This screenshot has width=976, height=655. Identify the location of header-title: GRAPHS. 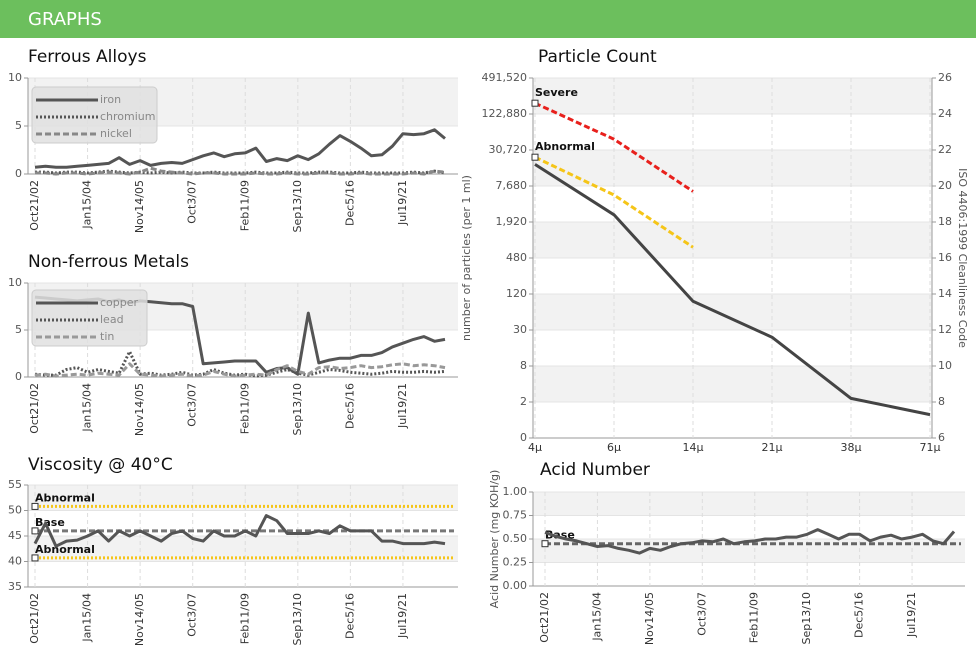
(65, 19).